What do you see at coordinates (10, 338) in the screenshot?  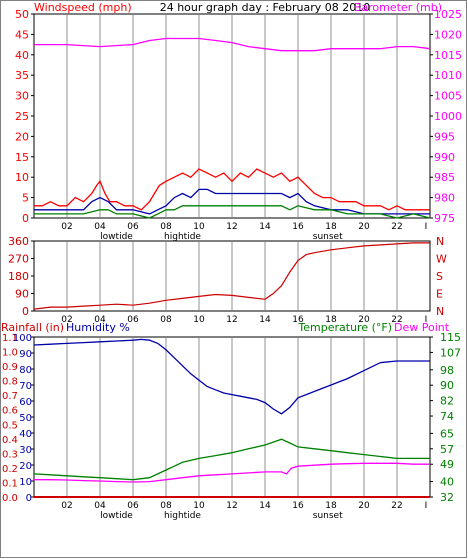 I see `rain-ytick-label: 1.1` at bounding box center [10, 338].